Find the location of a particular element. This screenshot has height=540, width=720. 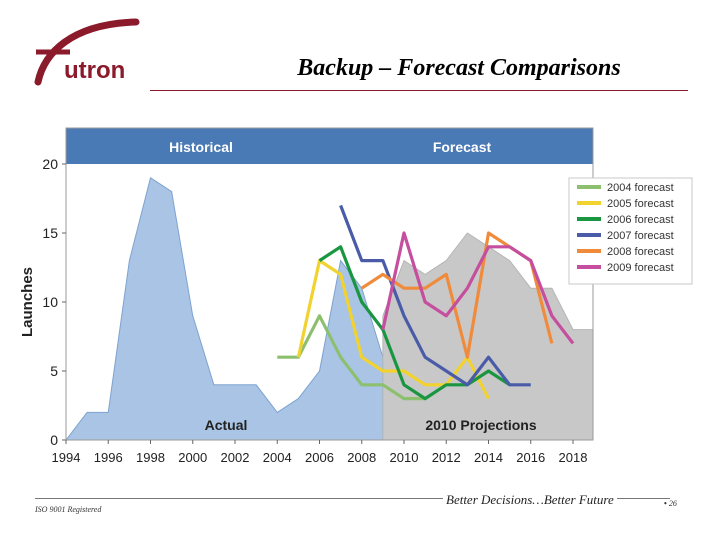

region-label-projections: 2010 Projections is located at coordinates (480, 425).